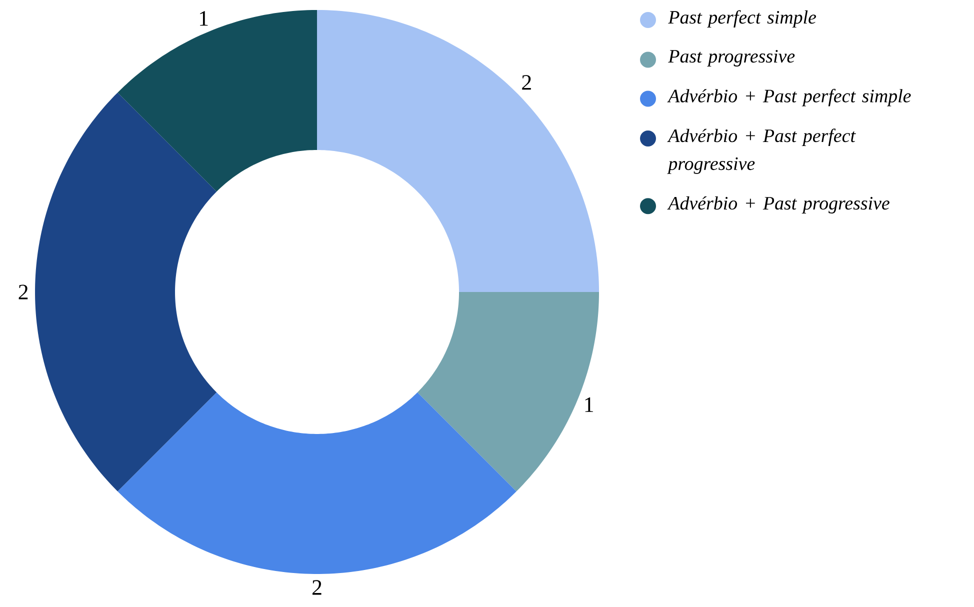 The image size is (974, 607). I want to click on legend-label: Advérbio + Past progressive, so click(778, 205).